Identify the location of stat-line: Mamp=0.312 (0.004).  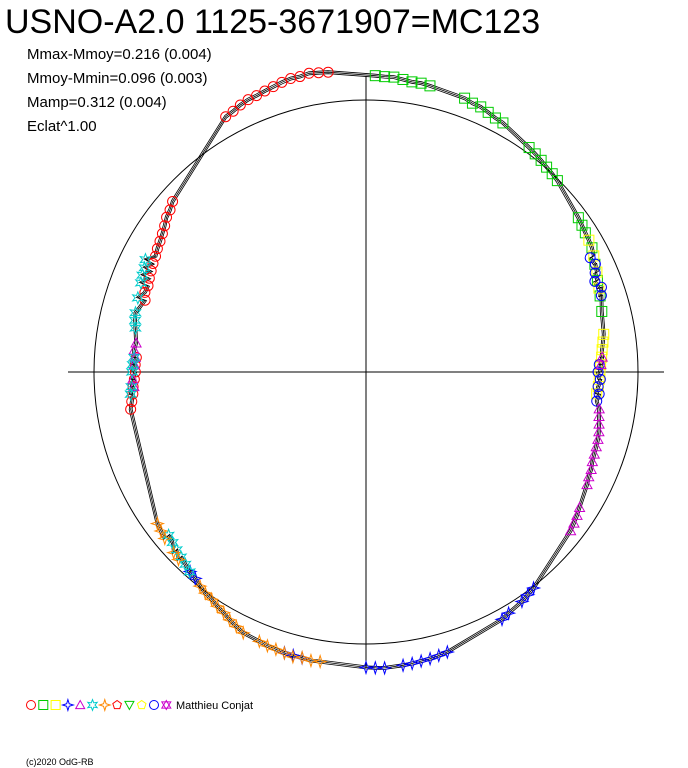
(97, 102).